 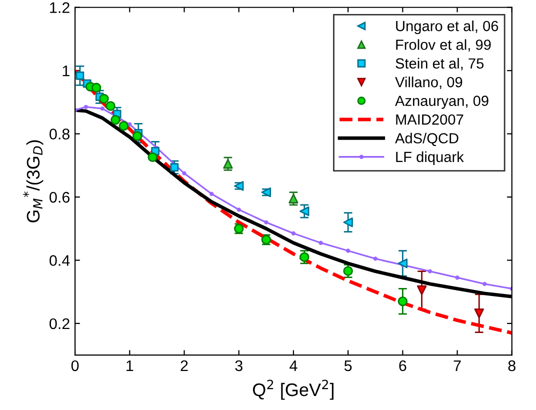 What do you see at coordinates (447, 27) in the screenshot?
I see `legend-label: Ungaro et al, 06` at bounding box center [447, 27].